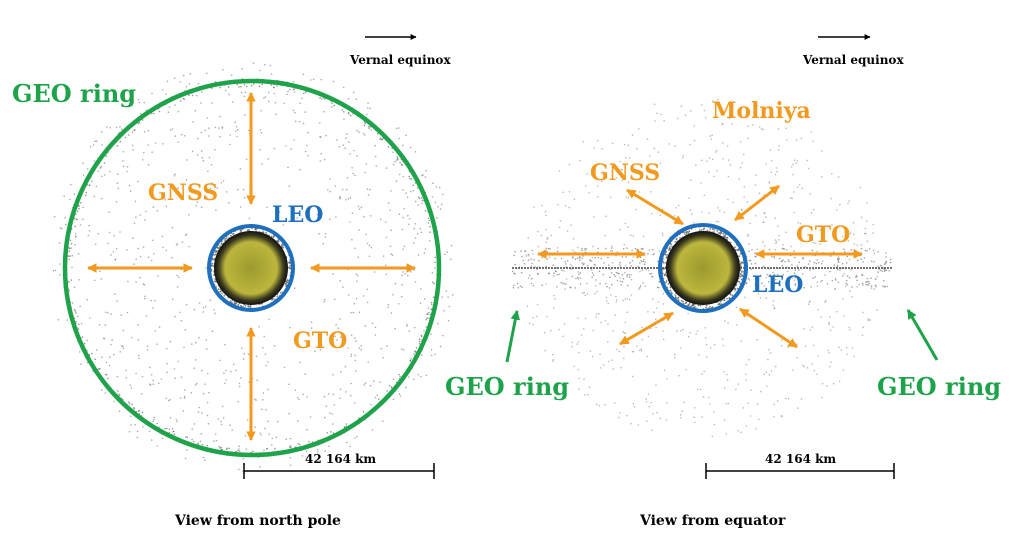 The width and height of the screenshot is (1020, 548). Describe the element at coordinates (823, 235) in the screenshot. I see `gto-label-2: GTO` at that location.